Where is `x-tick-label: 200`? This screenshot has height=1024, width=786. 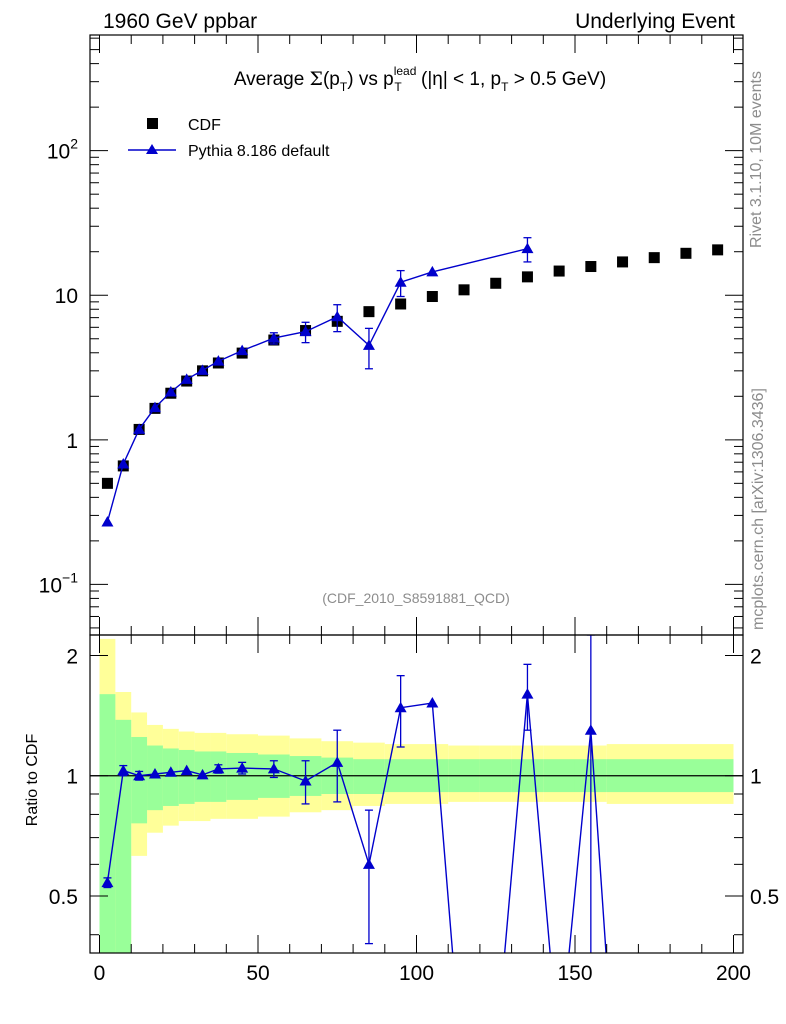 x-tick-label: 200 is located at coordinates (733, 973).